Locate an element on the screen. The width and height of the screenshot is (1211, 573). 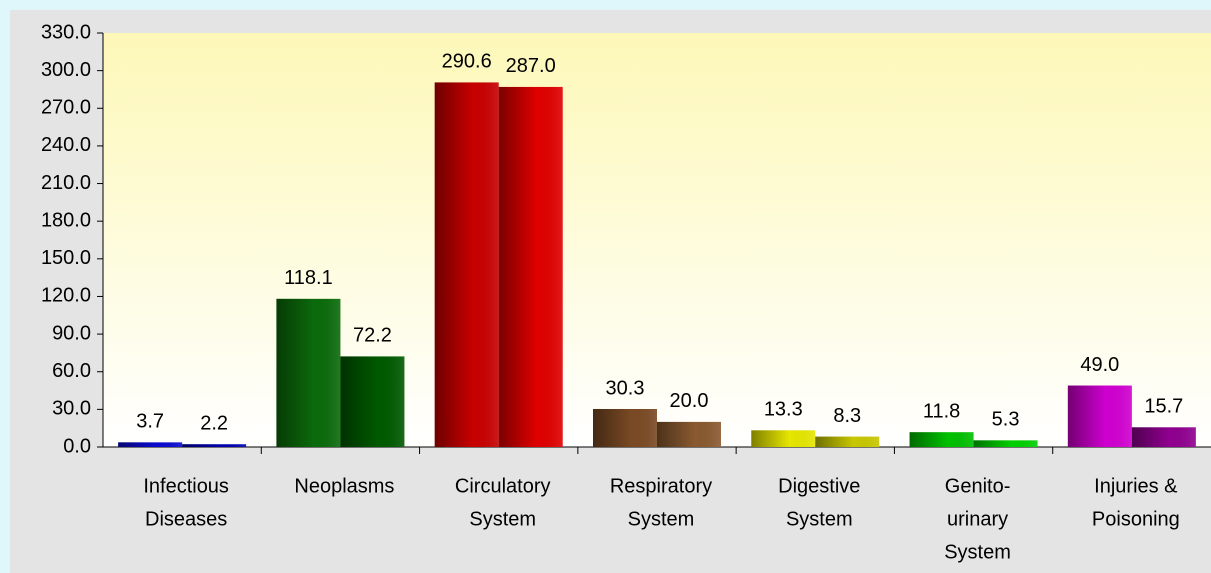
value-label: 49.0 is located at coordinates (1099, 365).